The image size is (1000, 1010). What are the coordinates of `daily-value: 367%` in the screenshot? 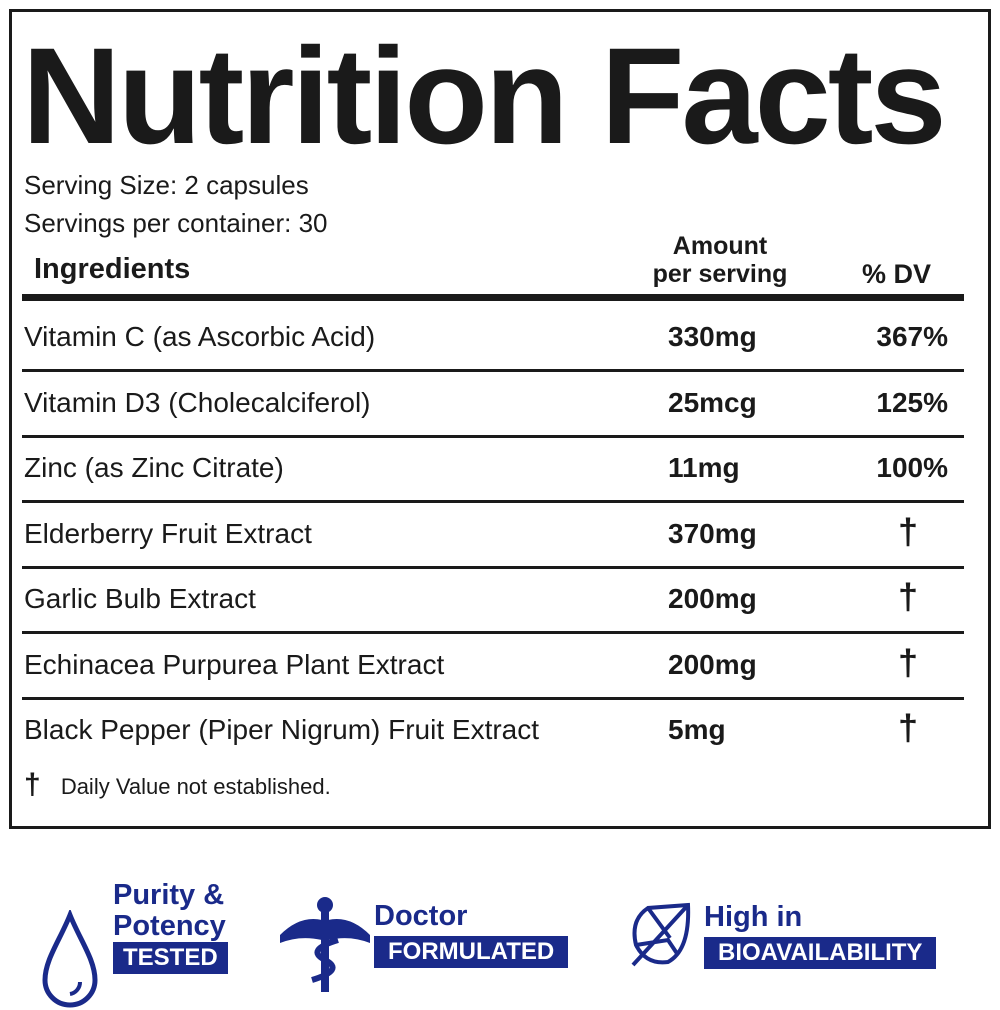 It's located at (912, 336).